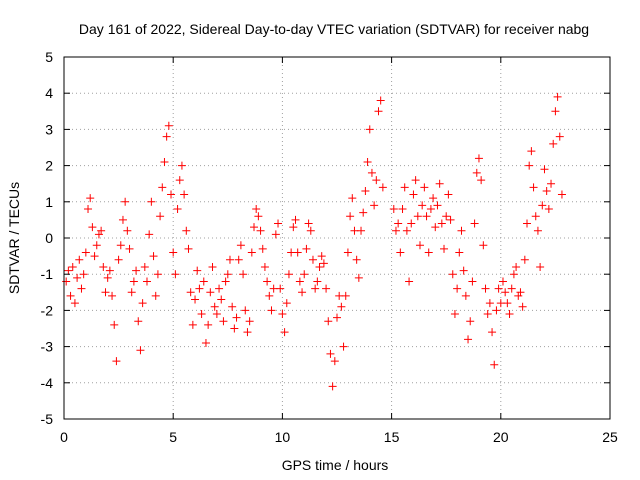 The height and width of the screenshot is (480, 640). I want to click on x-tick-label: 15, so click(392, 437).